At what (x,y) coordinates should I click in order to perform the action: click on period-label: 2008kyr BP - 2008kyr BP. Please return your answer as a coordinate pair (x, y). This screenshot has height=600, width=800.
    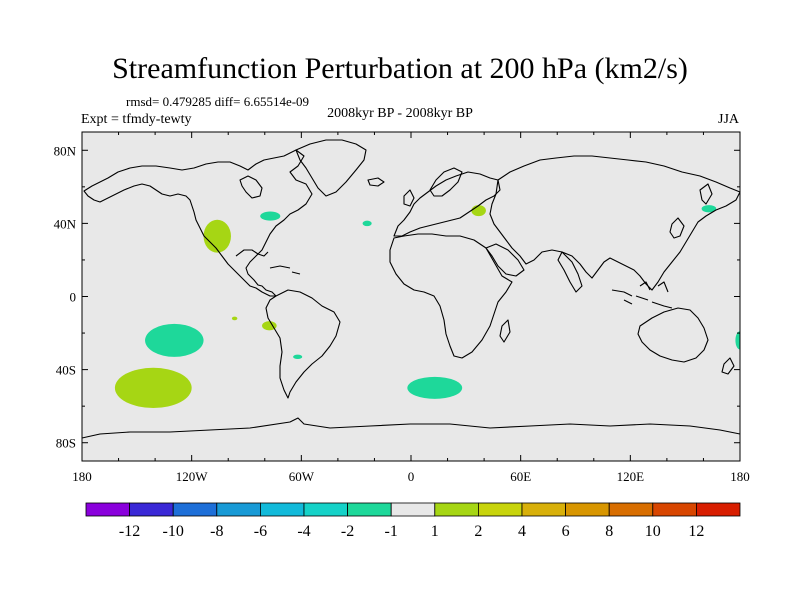
    Looking at the image, I should click on (400, 113).